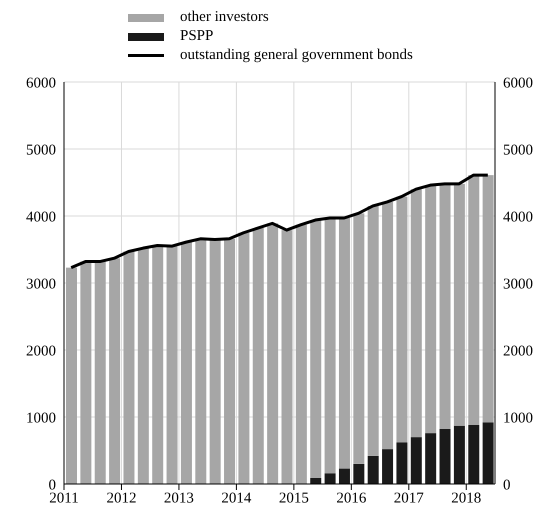 This screenshot has height=514, width=553. I want to click on y-tick-label: 4000, so click(41, 217).